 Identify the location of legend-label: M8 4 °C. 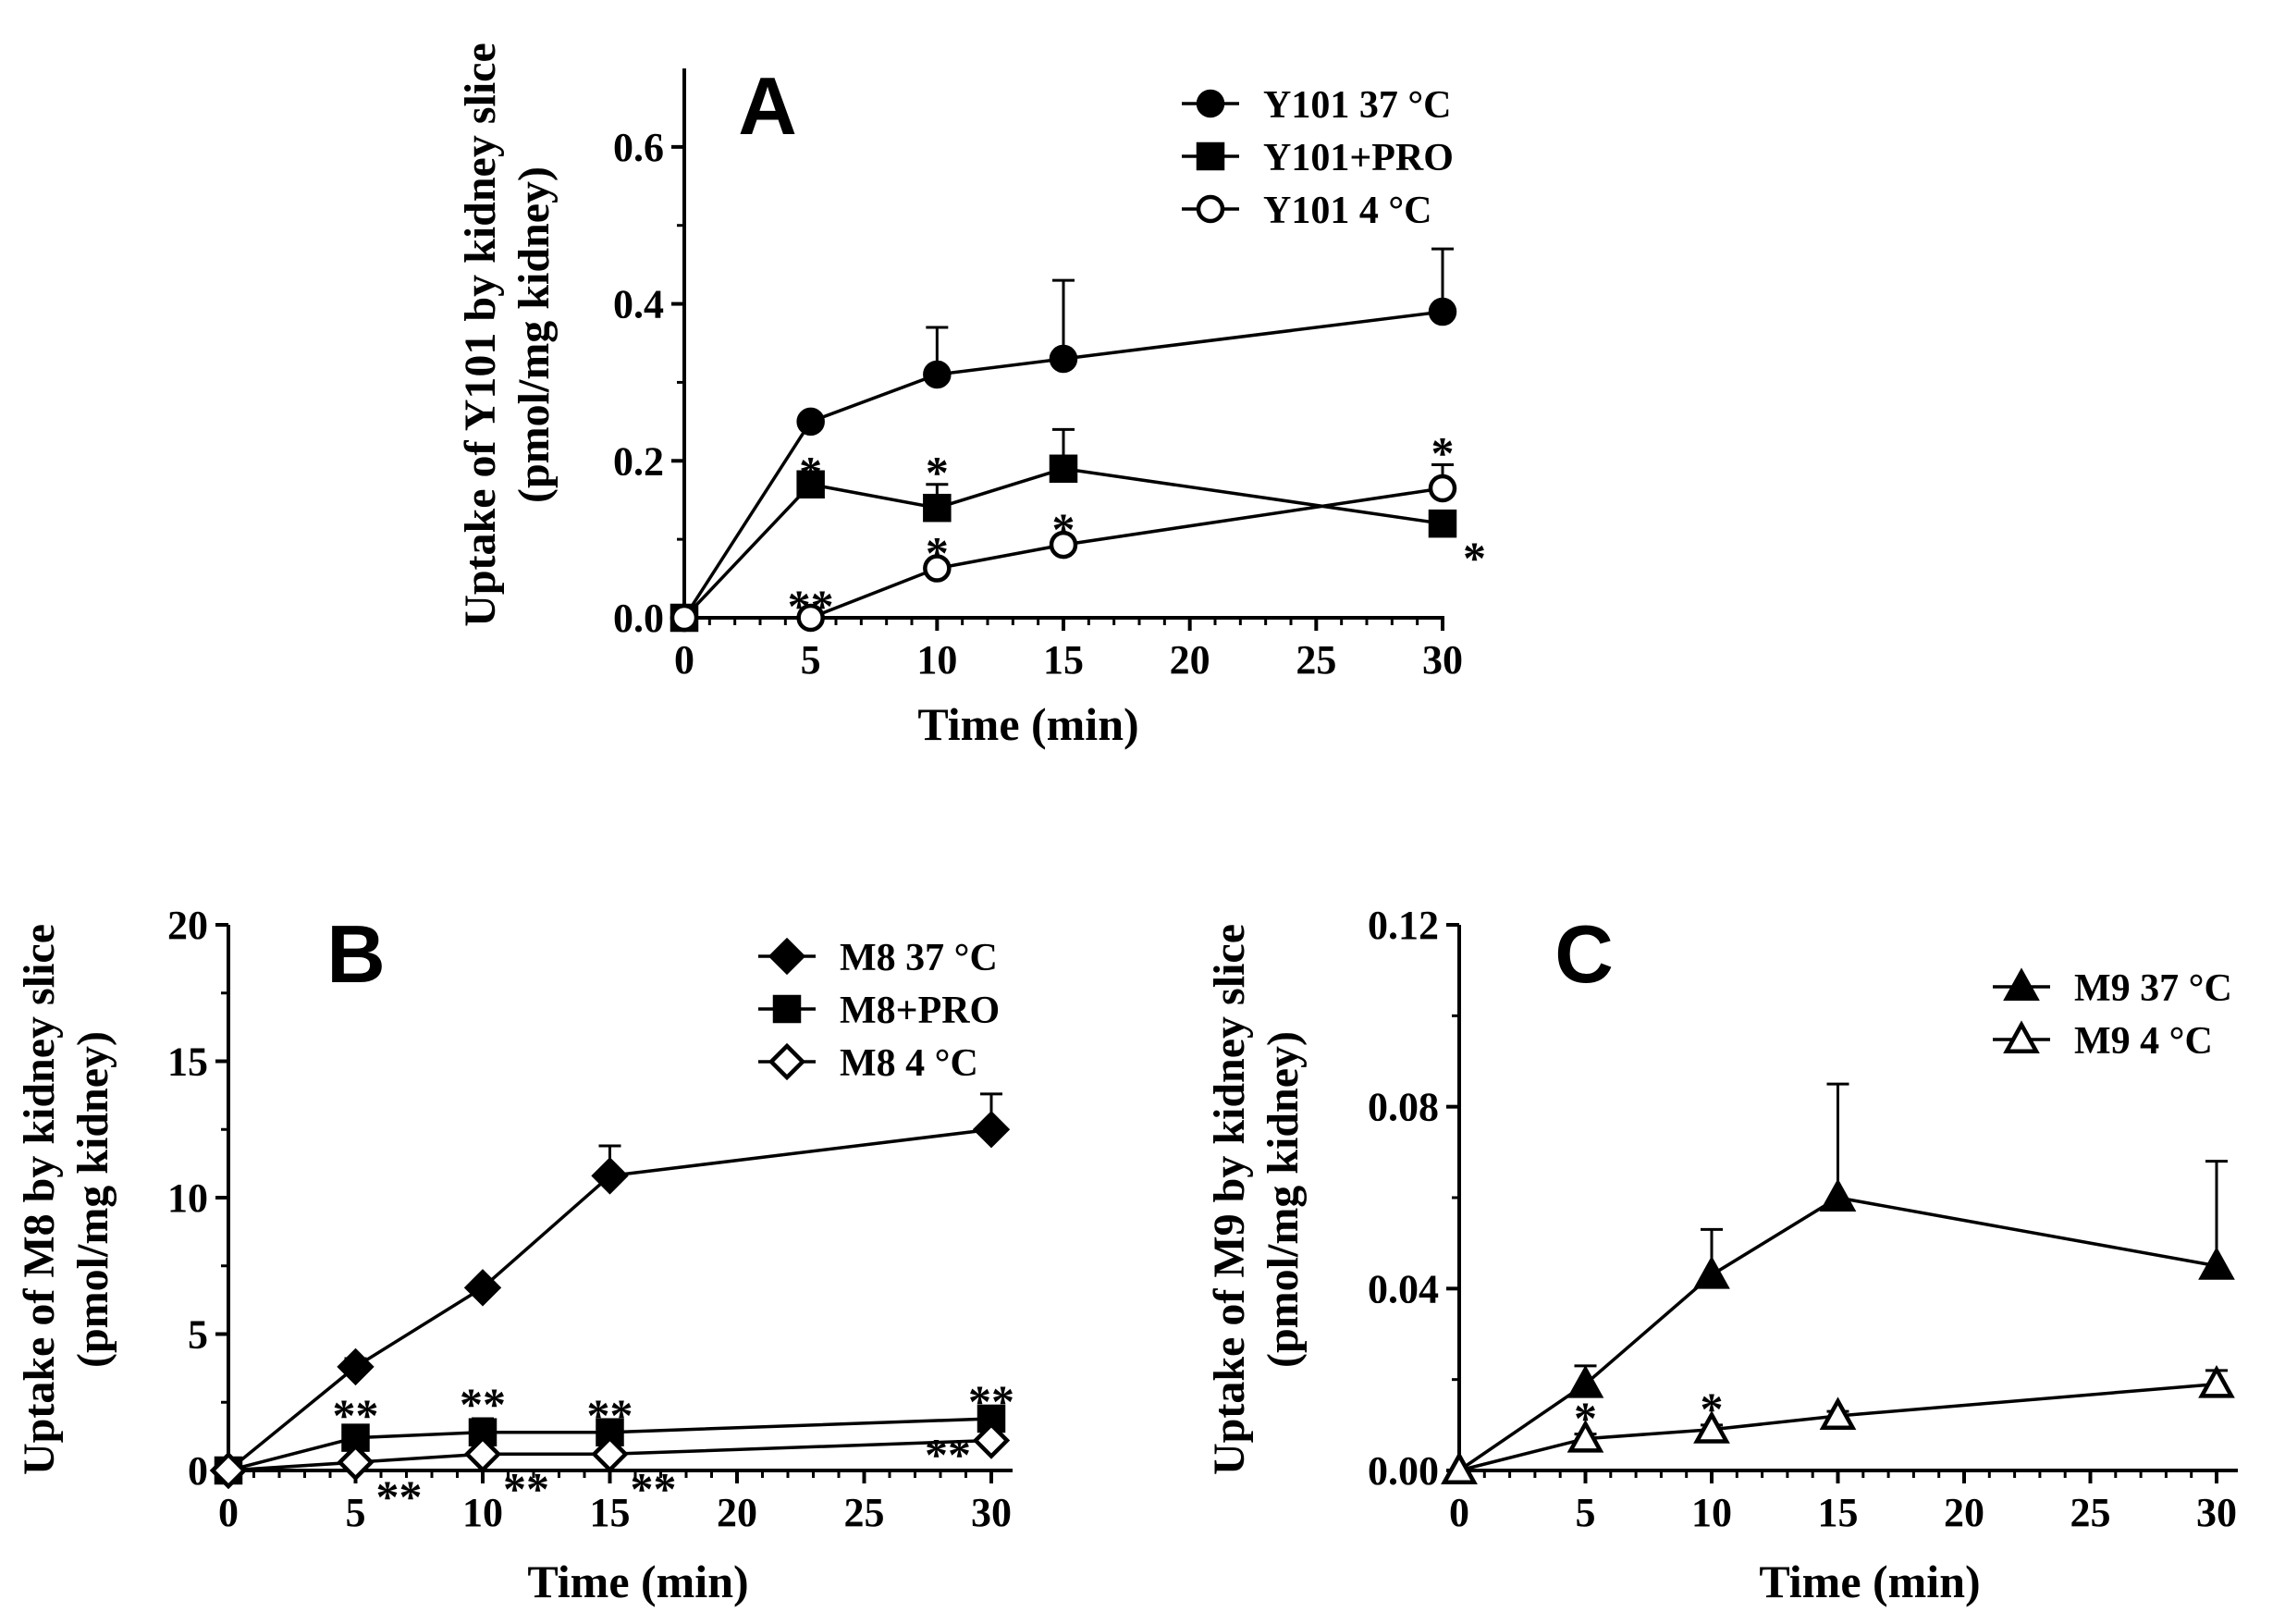
(909, 1063).